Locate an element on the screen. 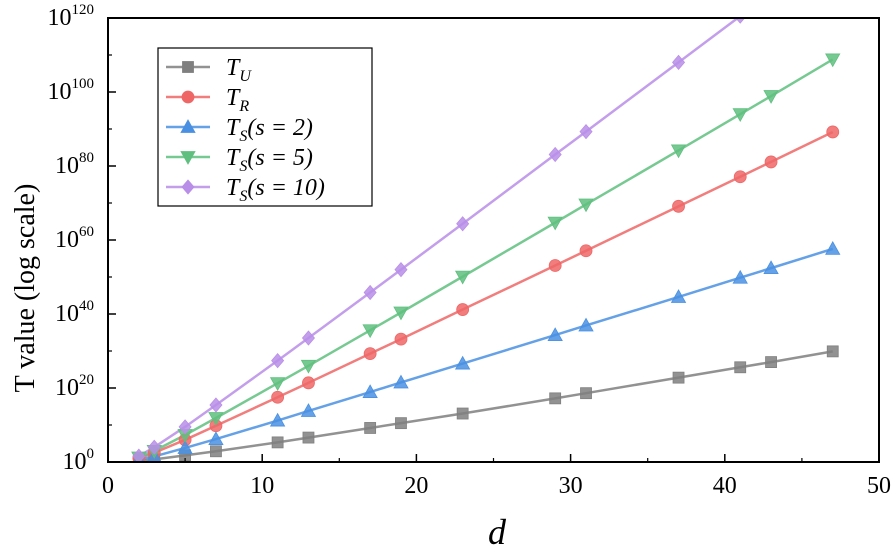 This screenshot has height=553, width=896. y-tick-label: 1040 is located at coordinates (74, 312).